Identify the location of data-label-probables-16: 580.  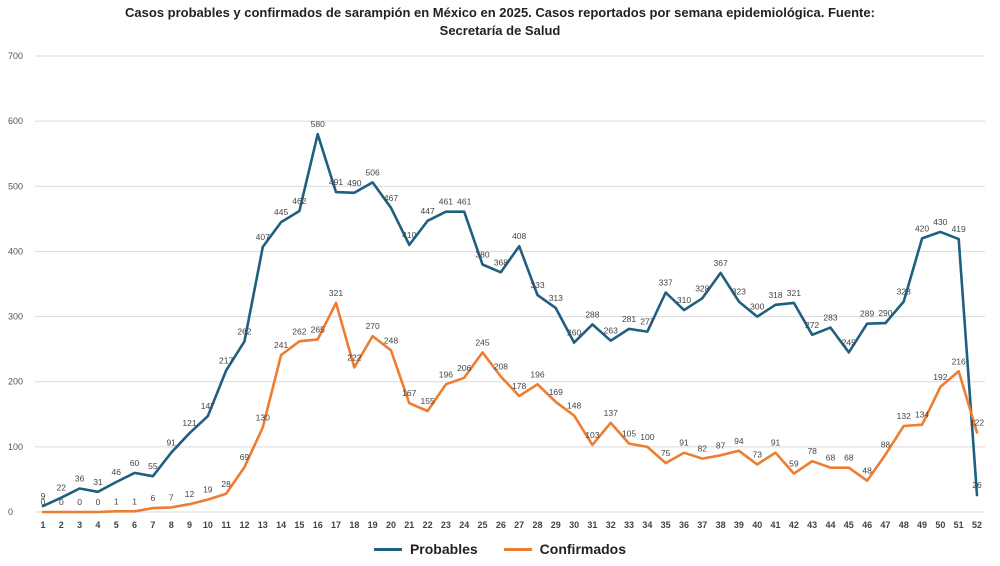
(318, 124).